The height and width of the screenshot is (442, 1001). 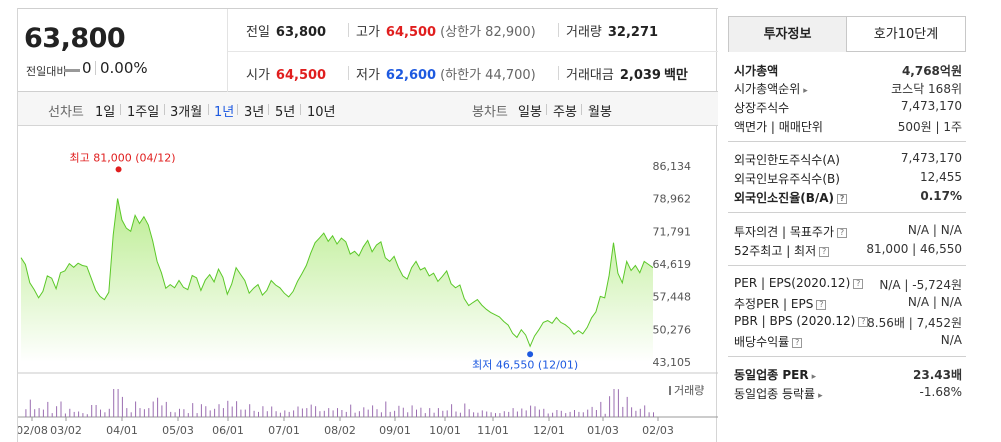 What do you see at coordinates (66, 112) in the screenshot?
I see `line-chart-label: 선차트` at bounding box center [66, 112].